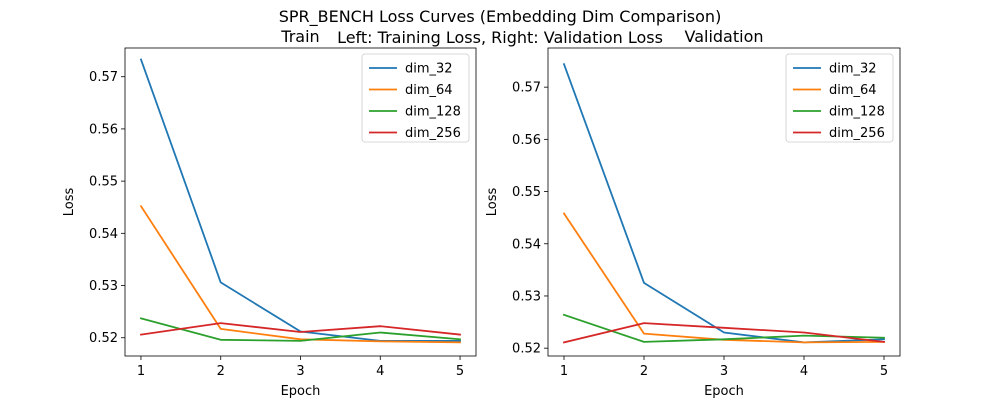 The height and width of the screenshot is (400, 1000). Describe the element at coordinates (103, 286) in the screenshot. I see `train-y-tick-label: 0.53` at that location.